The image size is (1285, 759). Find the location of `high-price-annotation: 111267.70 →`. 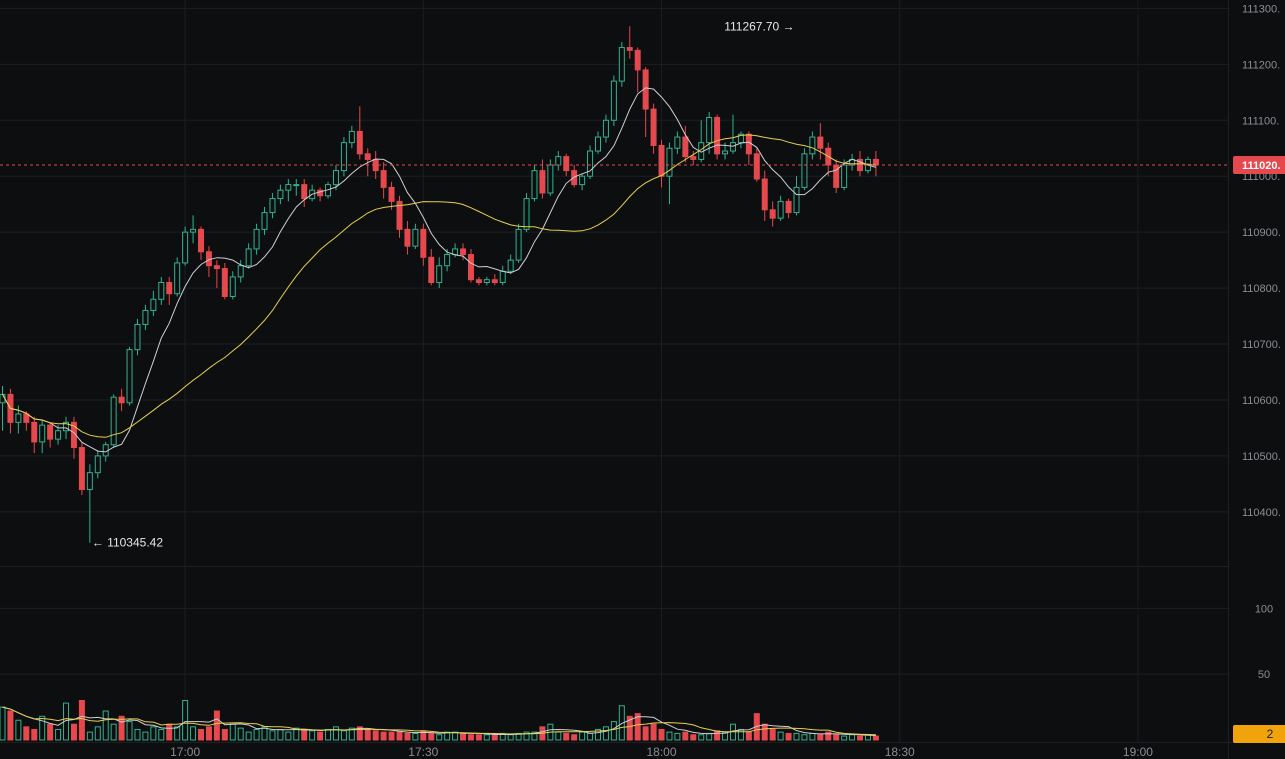

high-price-annotation: 111267.70 → is located at coordinates (759, 26).